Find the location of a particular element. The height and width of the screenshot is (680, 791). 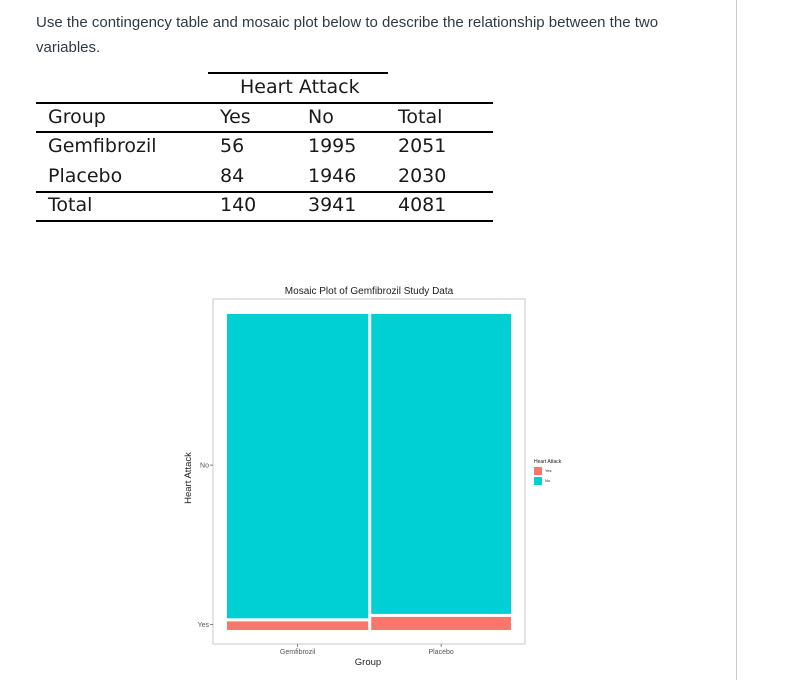

table-cell: 1995 is located at coordinates (332, 146).